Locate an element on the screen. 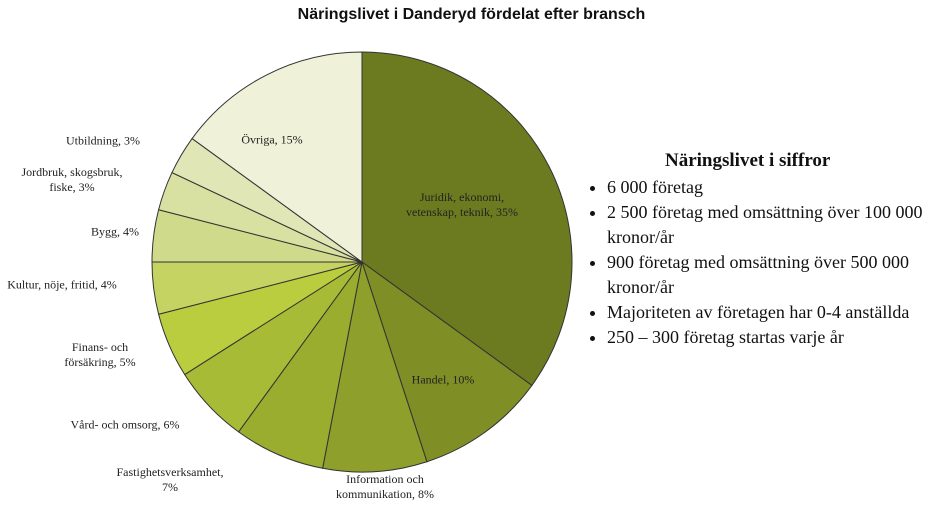 This screenshot has height=510, width=943. slice-label: Övriga, 15% is located at coordinates (272, 140).